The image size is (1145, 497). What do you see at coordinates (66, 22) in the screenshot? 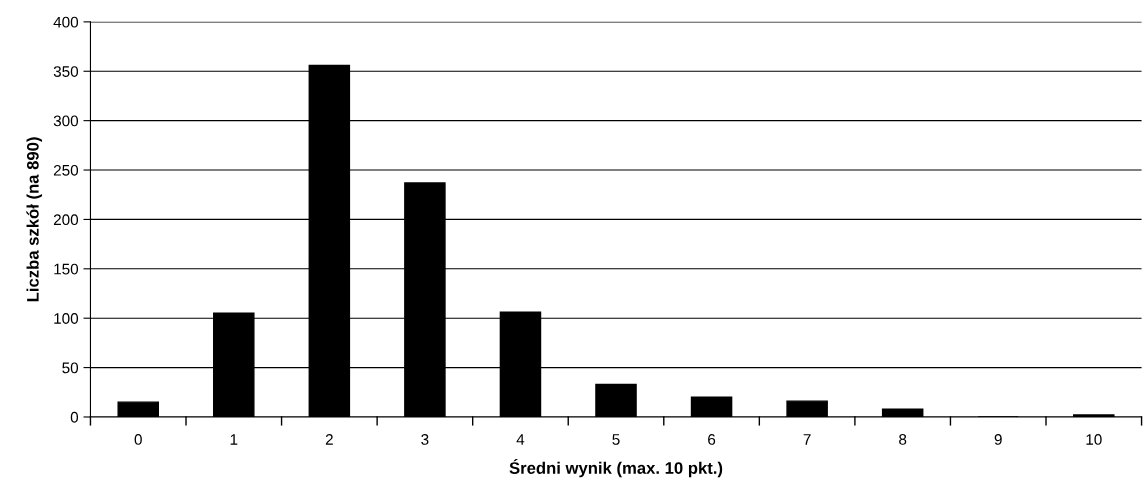
I see `y-tick-label: 400` at bounding box center [66, 22].